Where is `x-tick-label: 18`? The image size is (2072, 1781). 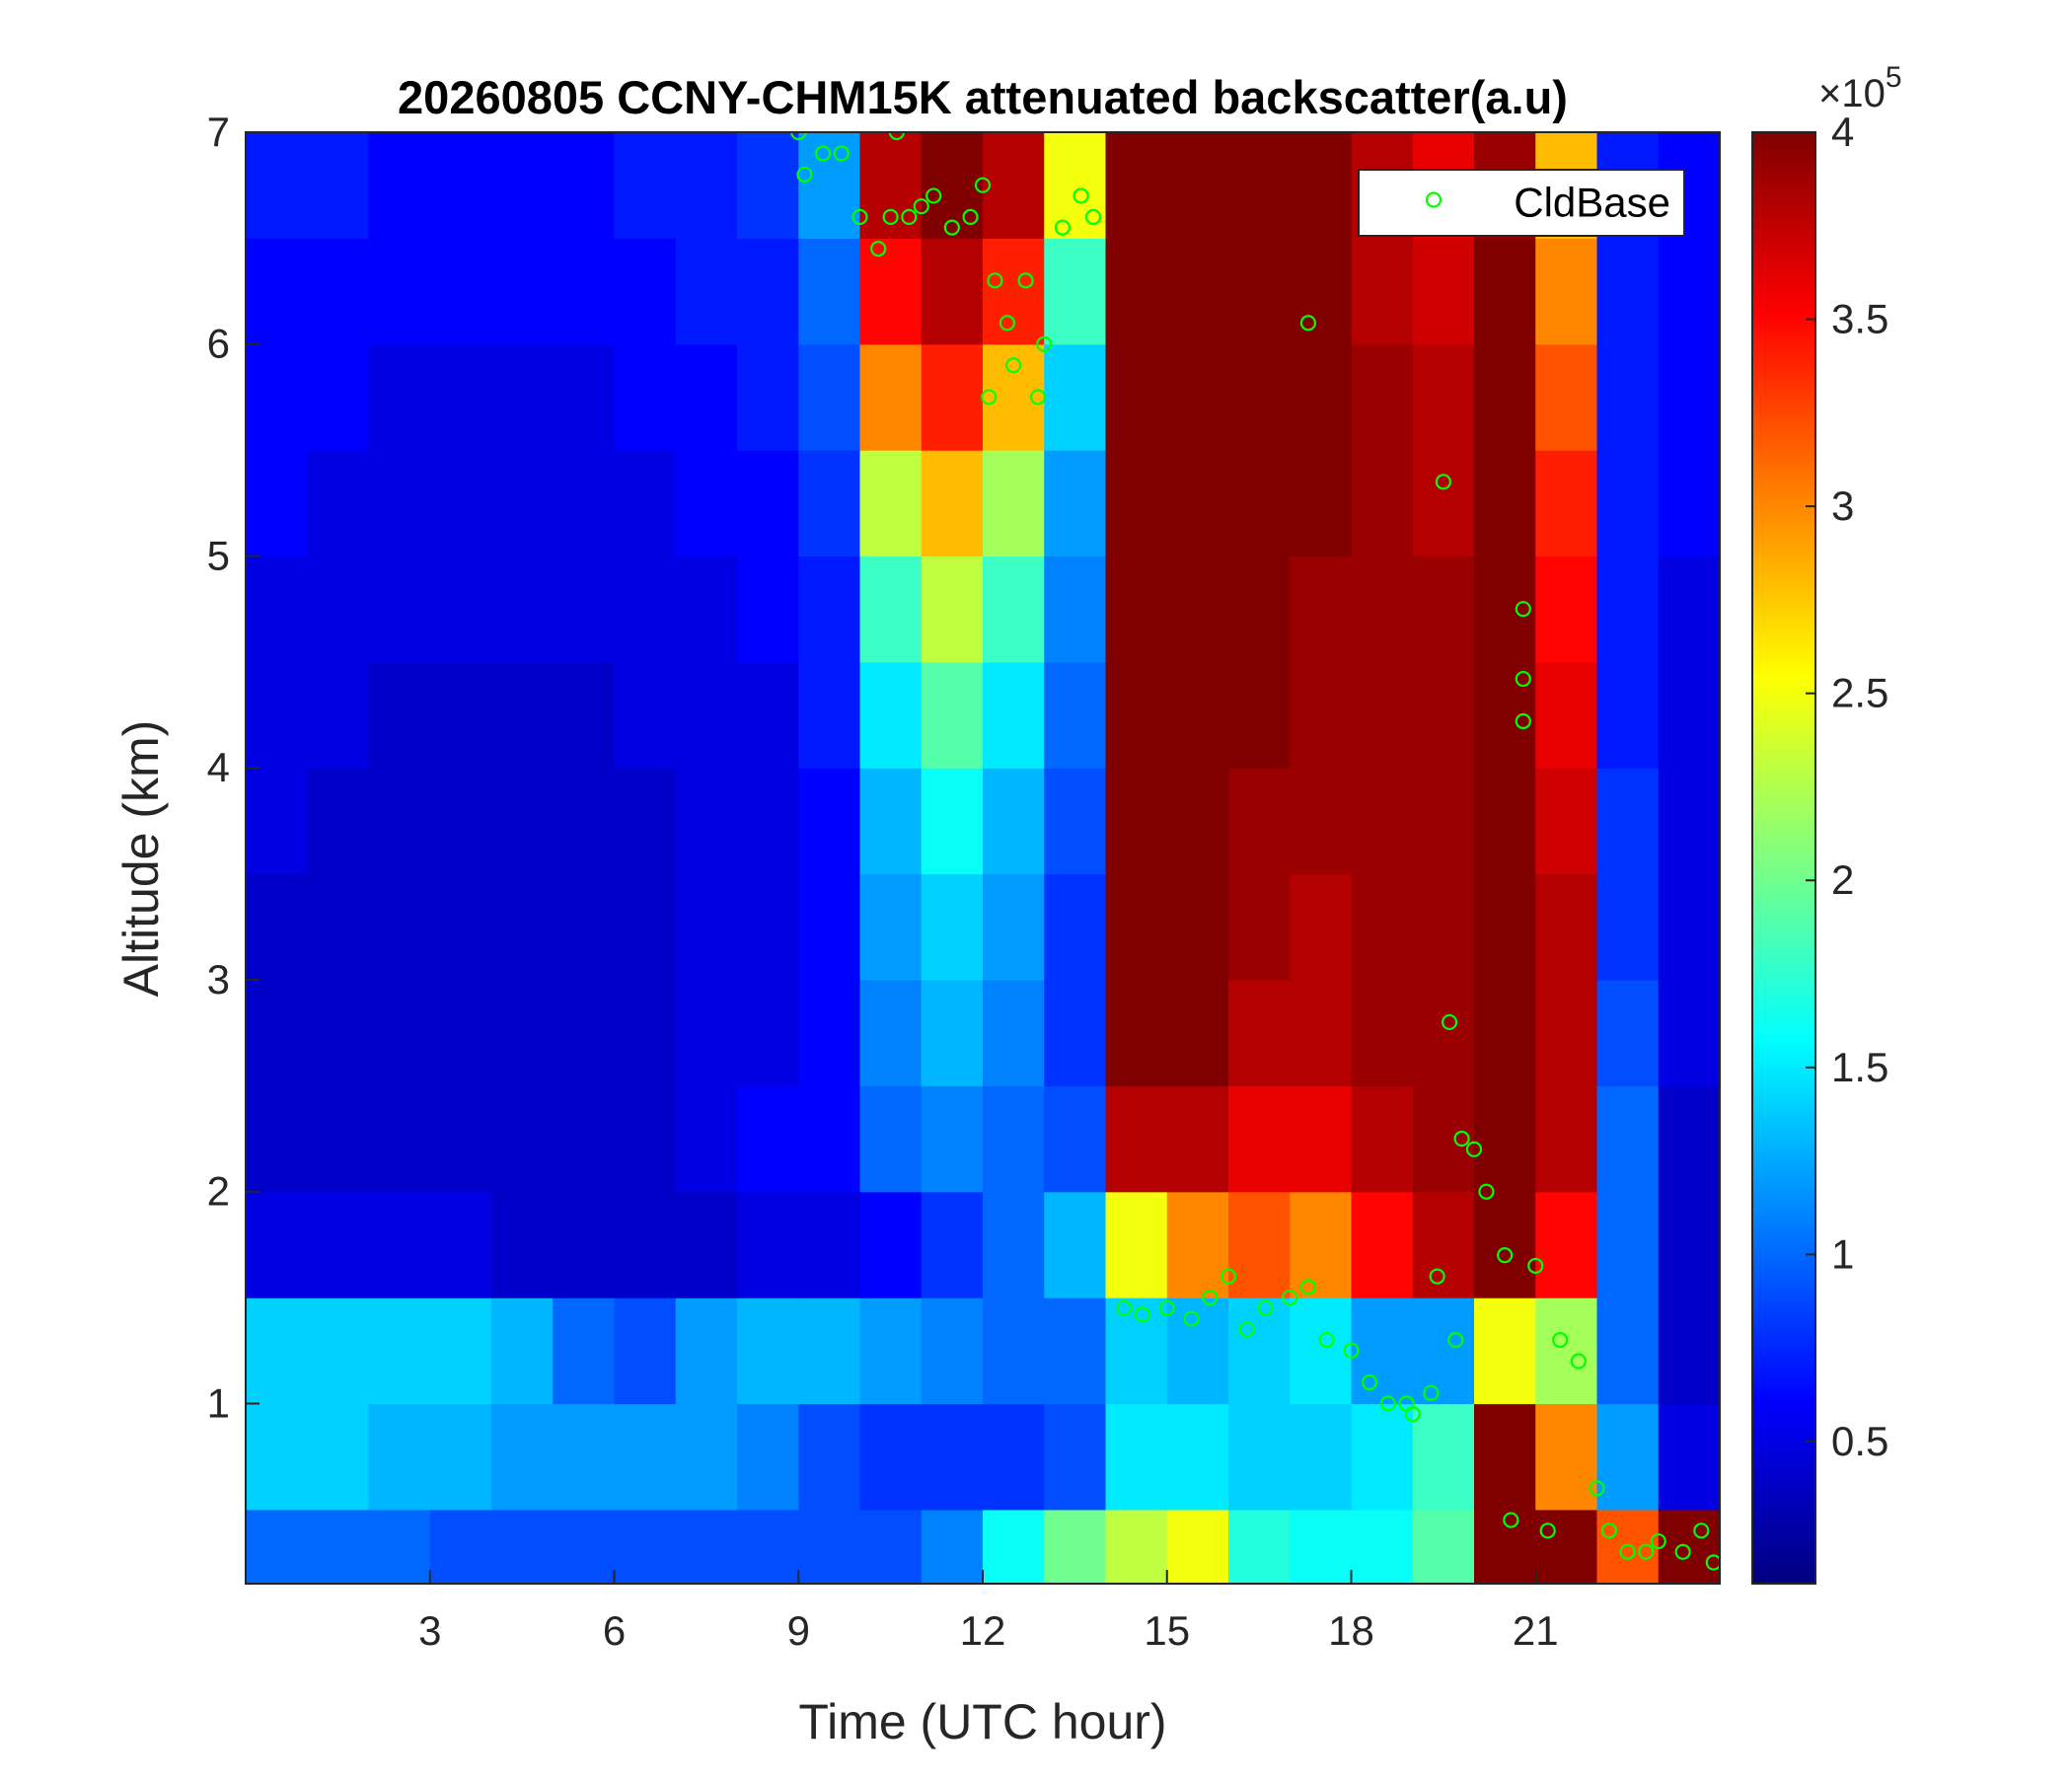
x-tick-label: 18 is located at coordinates (1351, 1630).